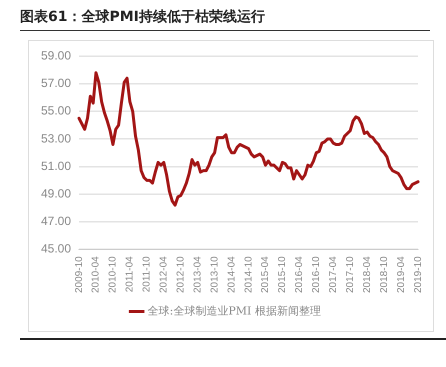 Image resolution: width=446 pixels, height=367 pixels. I want to click on x-tick-label: 2018-10, so click(384, 275).